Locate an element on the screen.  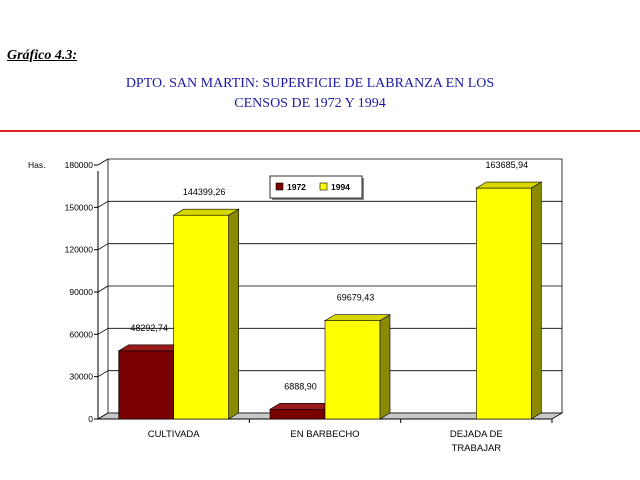
legend-swatch-1994 is located at coordinates (323, 186).